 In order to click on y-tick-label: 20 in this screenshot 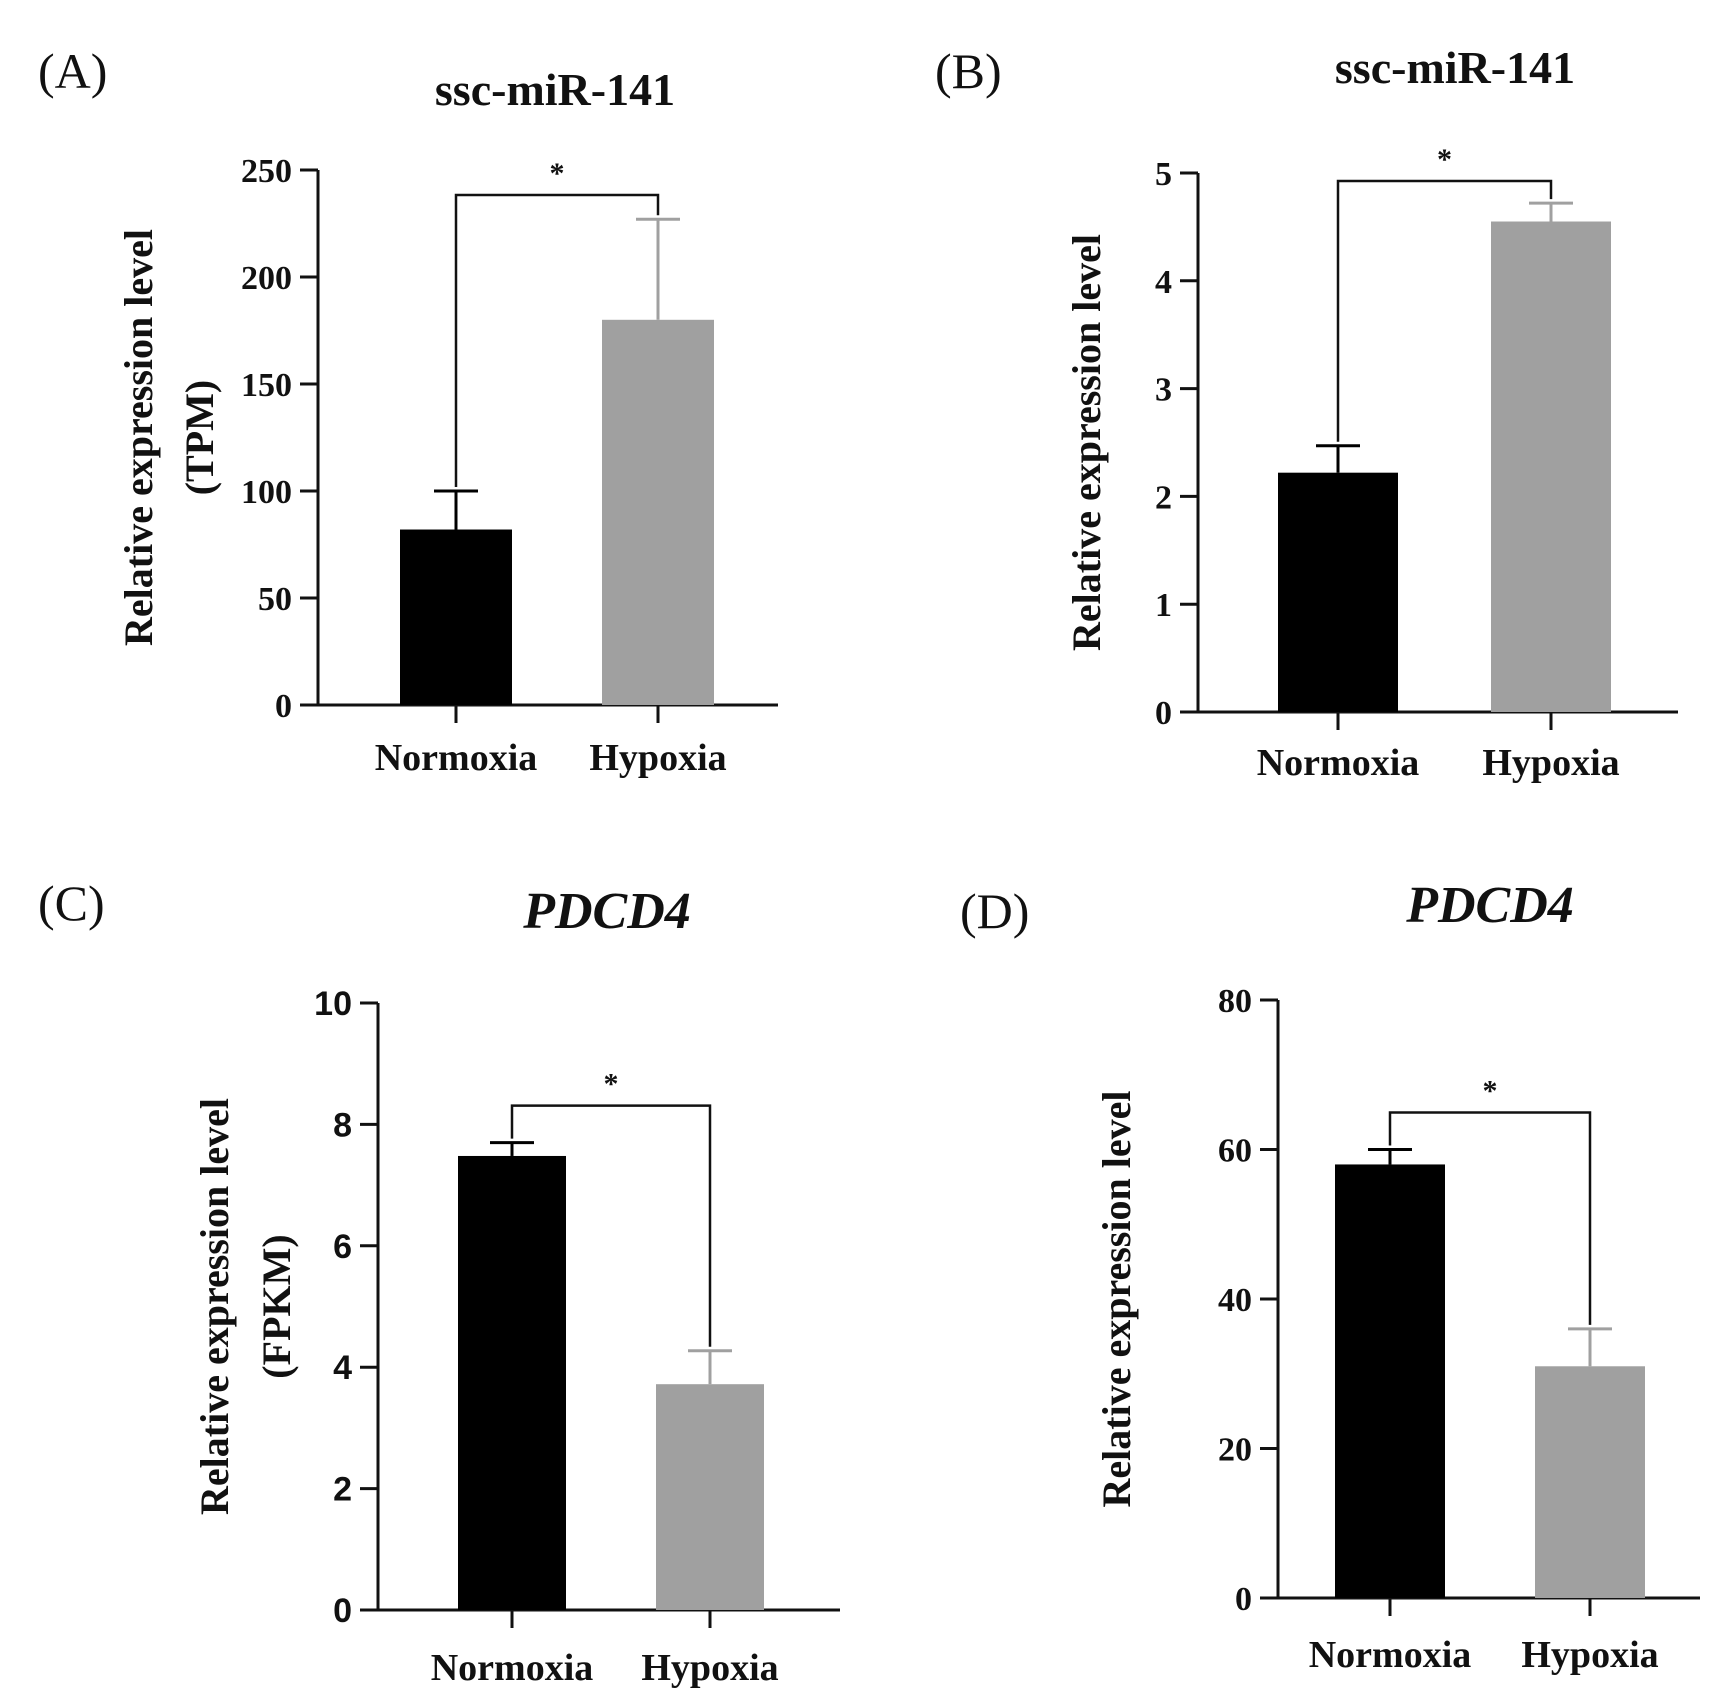, I will do `click(1235, 1450)`.